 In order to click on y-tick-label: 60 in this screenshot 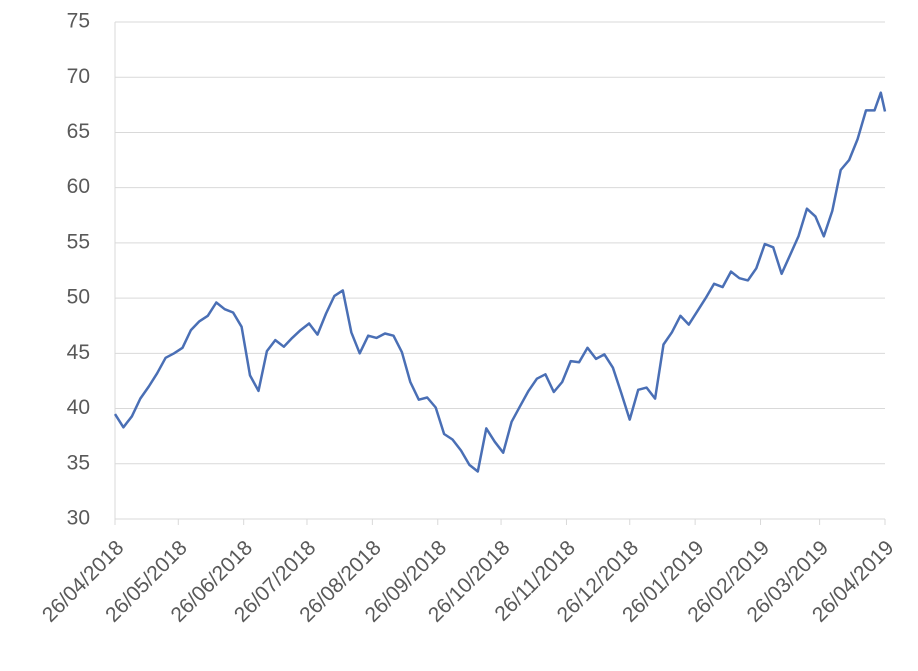, I will do `click(78, 186)`.